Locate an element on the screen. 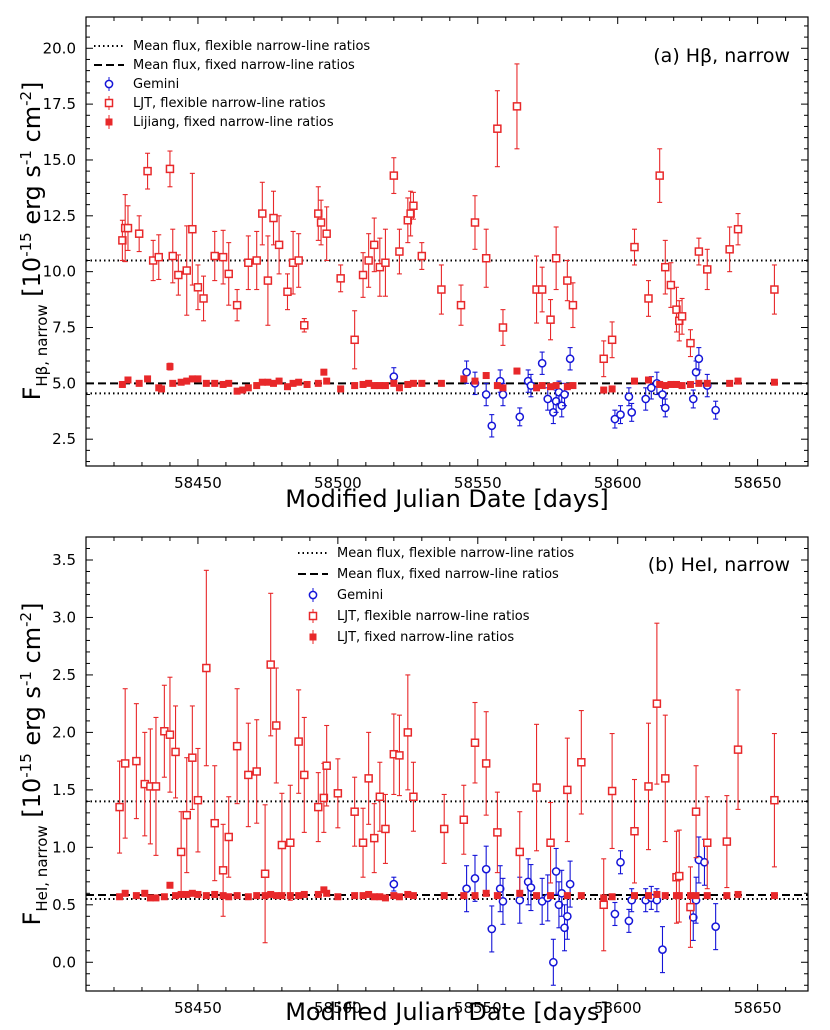  x-tick-label: 58650 is located at coordinates (758, 1008).